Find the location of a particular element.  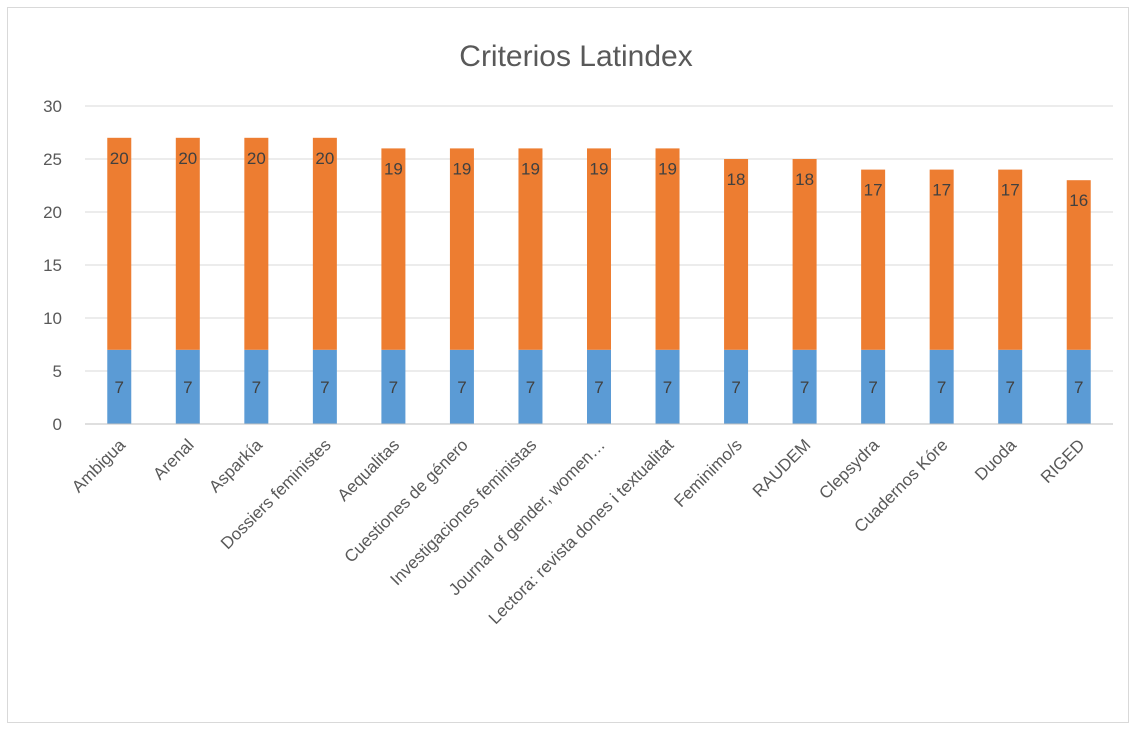

y-tick-label: 25 is located at coordinates (52, 159).